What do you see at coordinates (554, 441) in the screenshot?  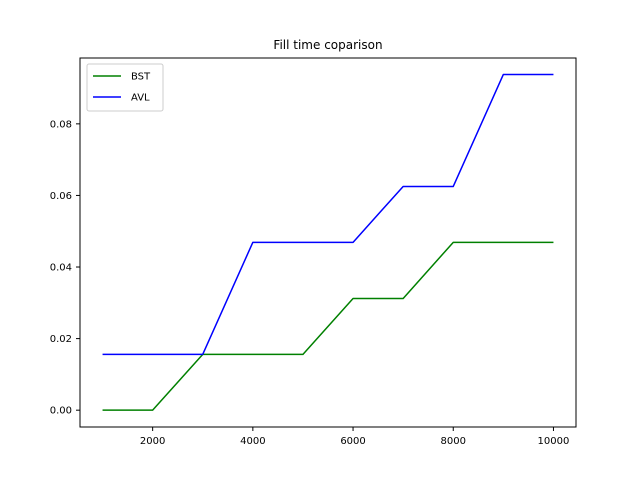 I see `x-tick-label: 10000` at bounding box center [554, 441].